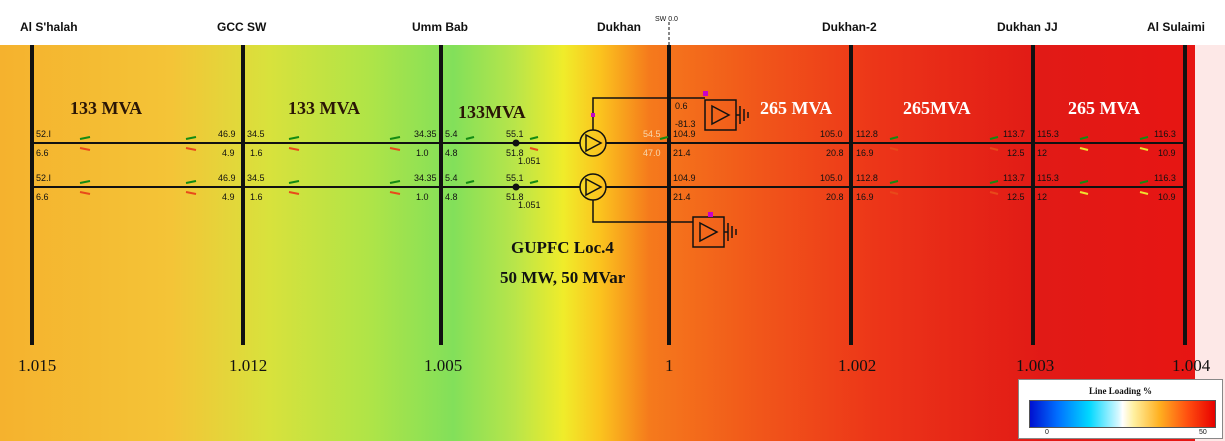  I want to click on gupfc-shunt-bottom, so click(664, 224).